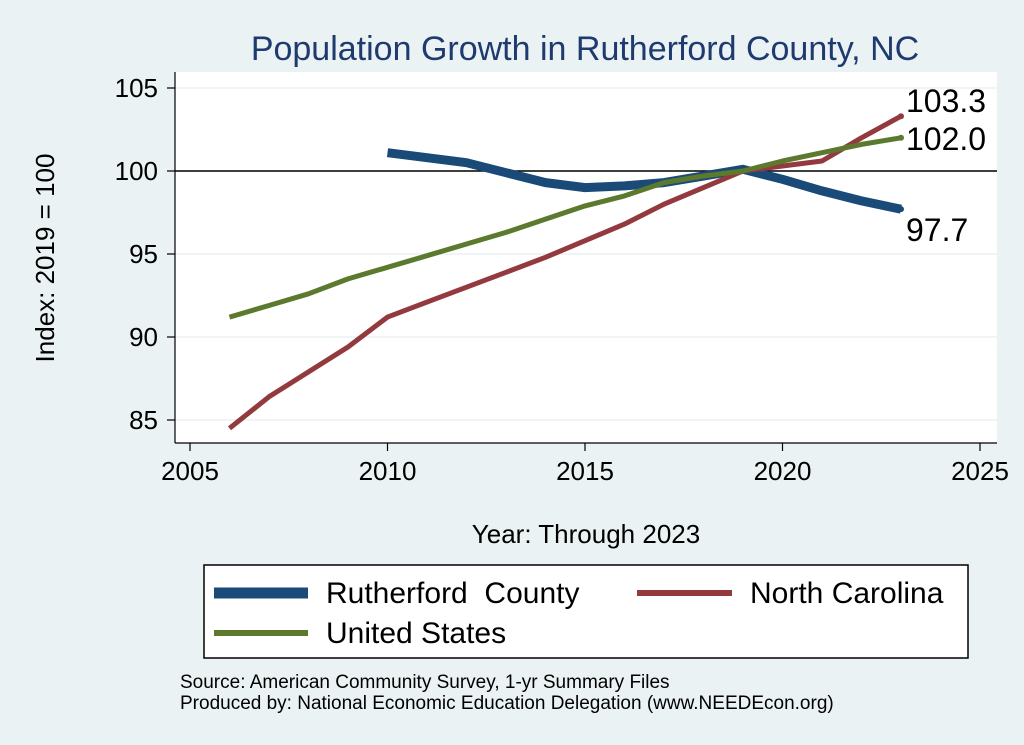  I want to click on y-tick-label-105: 105, so click(136, 88).